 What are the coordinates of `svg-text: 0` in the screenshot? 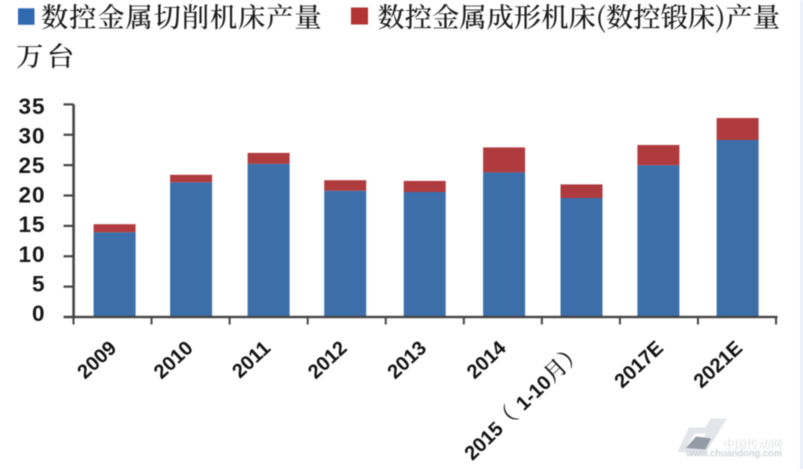 It's located at (39, 313).